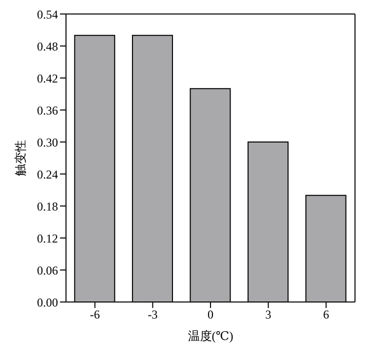 The image size is (370, 358). I want to click on y-tick-label: 0.24, so click(47, 174).